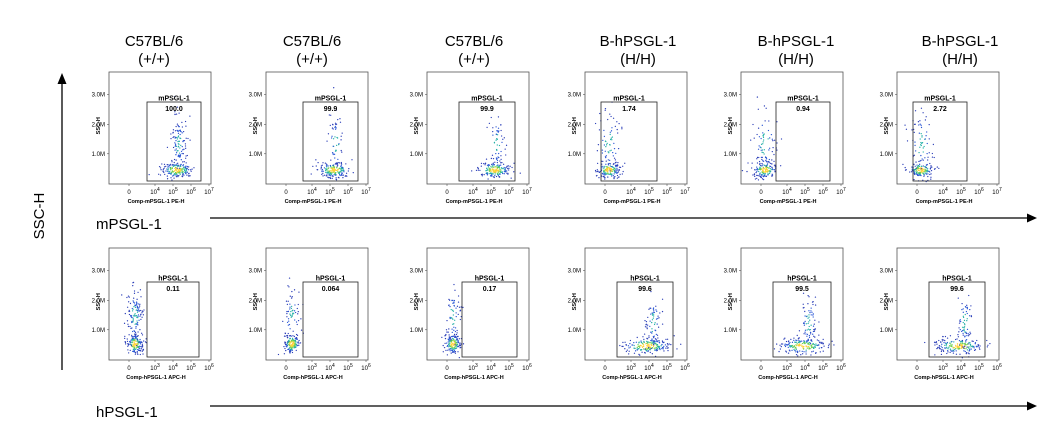 This screenshot has height=429, width=1046. Describe the element at coordinates (645, 289) in the screenshot. I see `gate-percentage: 99.6` at that location.